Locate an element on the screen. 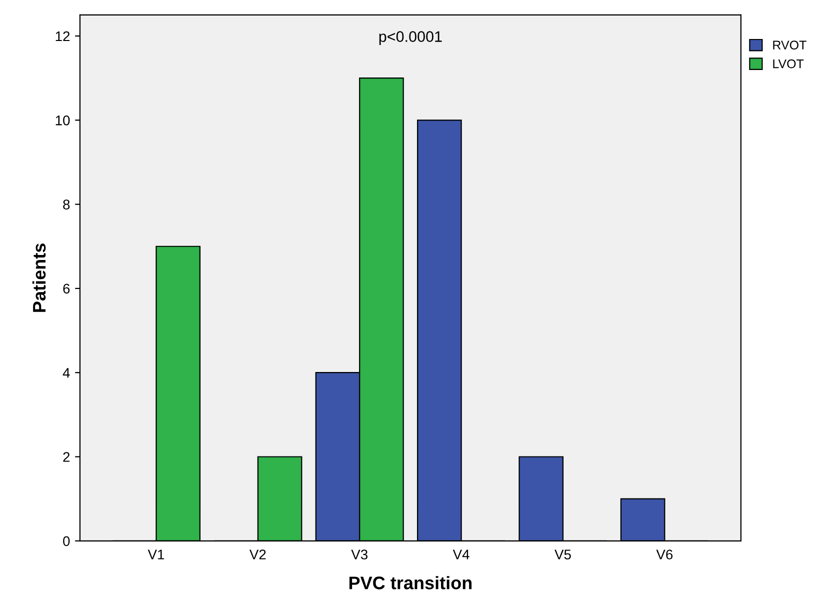 This screenshot has height=599, width=816. y-tick-label: 8 is located at coordinates (66, 205).